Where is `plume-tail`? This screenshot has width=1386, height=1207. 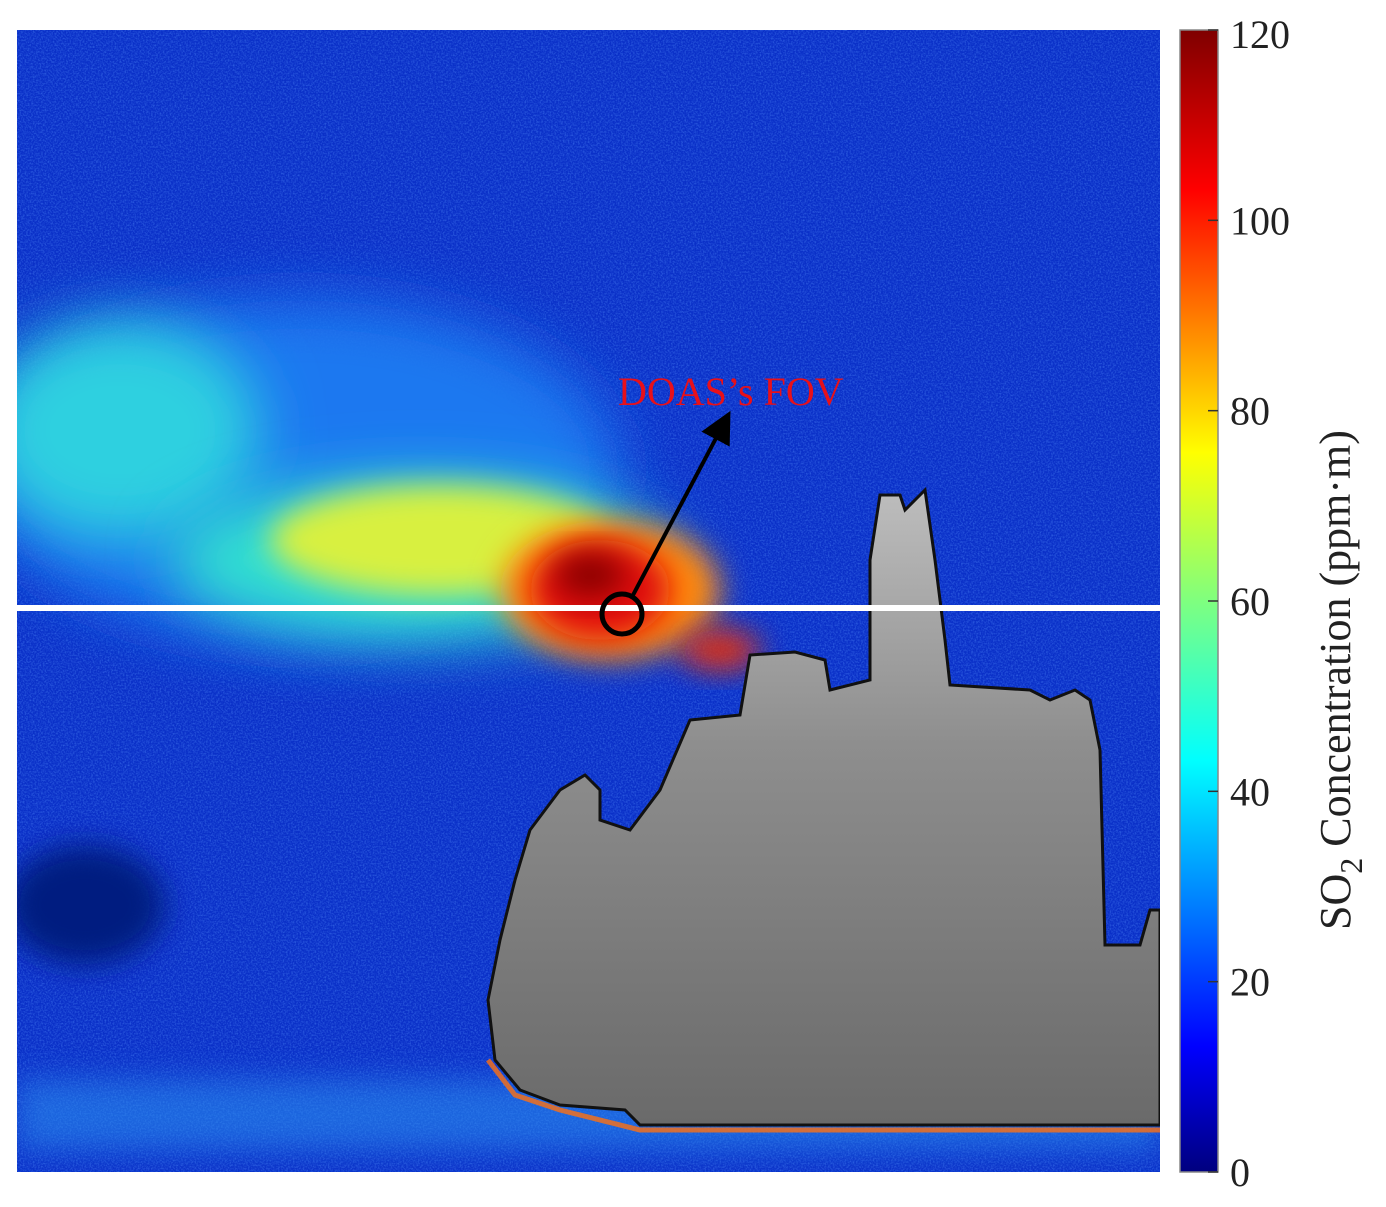
plume-tail is located at coordinates (720, 650).